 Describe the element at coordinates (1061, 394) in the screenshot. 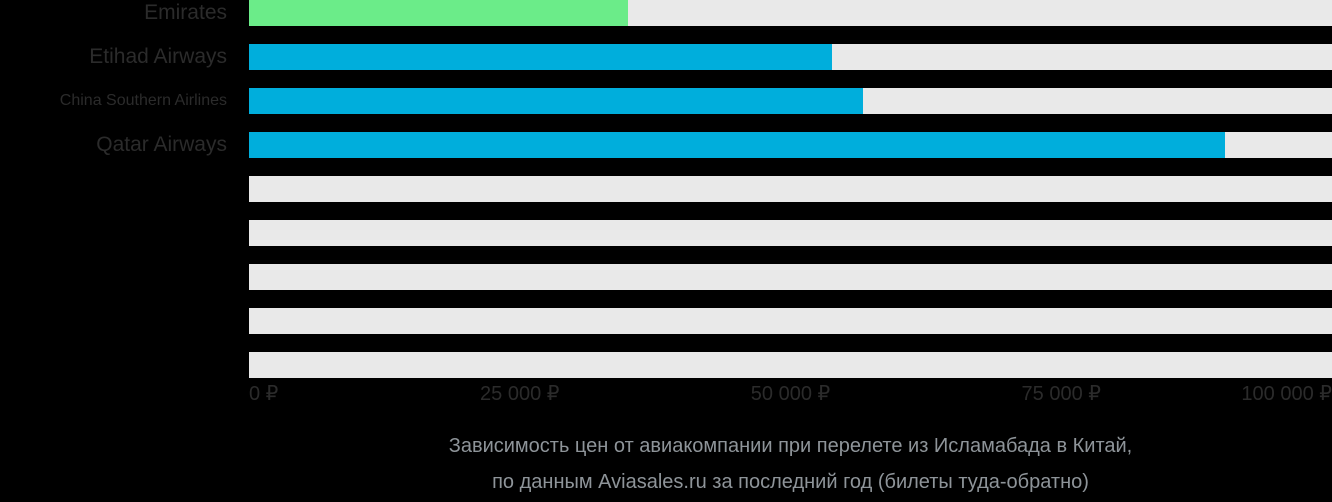

I see `x-tick-label: 75 000 ₽` at that location.